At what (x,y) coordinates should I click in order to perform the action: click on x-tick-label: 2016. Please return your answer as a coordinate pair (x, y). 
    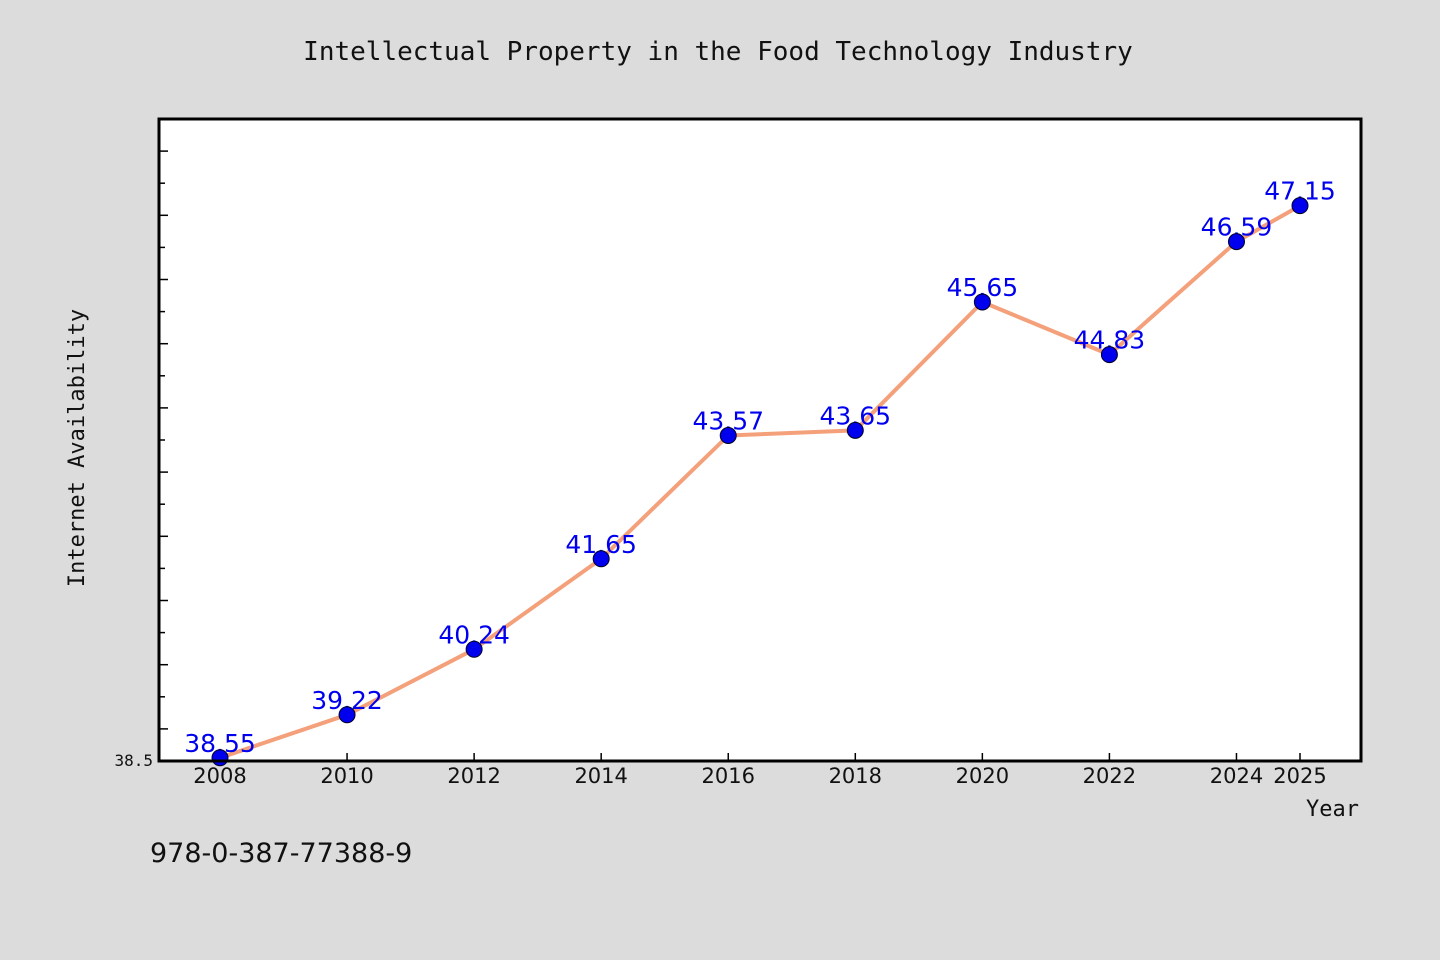
    Looking at the image, I should click on (728, 776).